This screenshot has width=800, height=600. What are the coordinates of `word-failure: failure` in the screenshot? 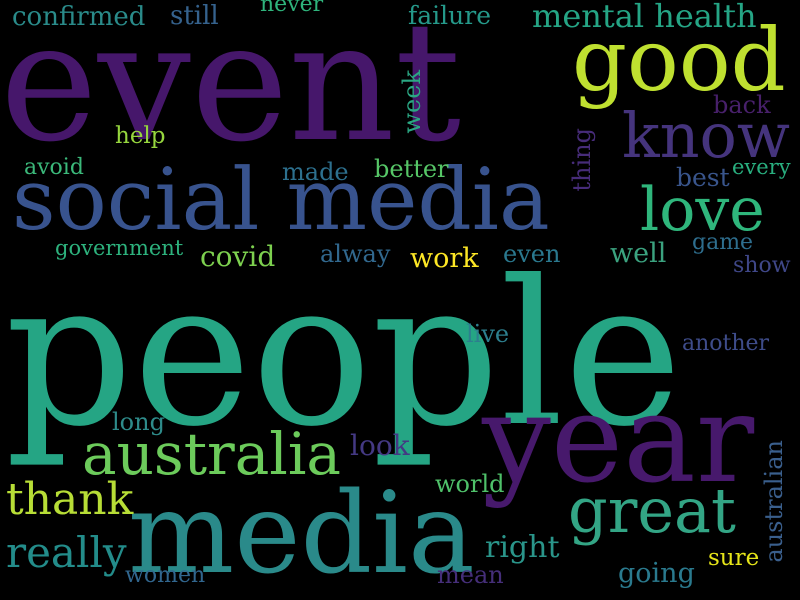 It's located at (449, 15).